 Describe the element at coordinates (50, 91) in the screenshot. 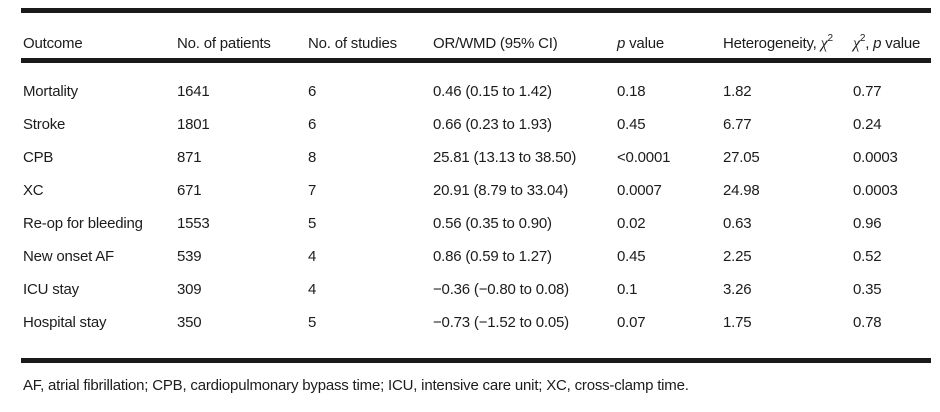

I see `cell-outcome: Mortality` at that location.